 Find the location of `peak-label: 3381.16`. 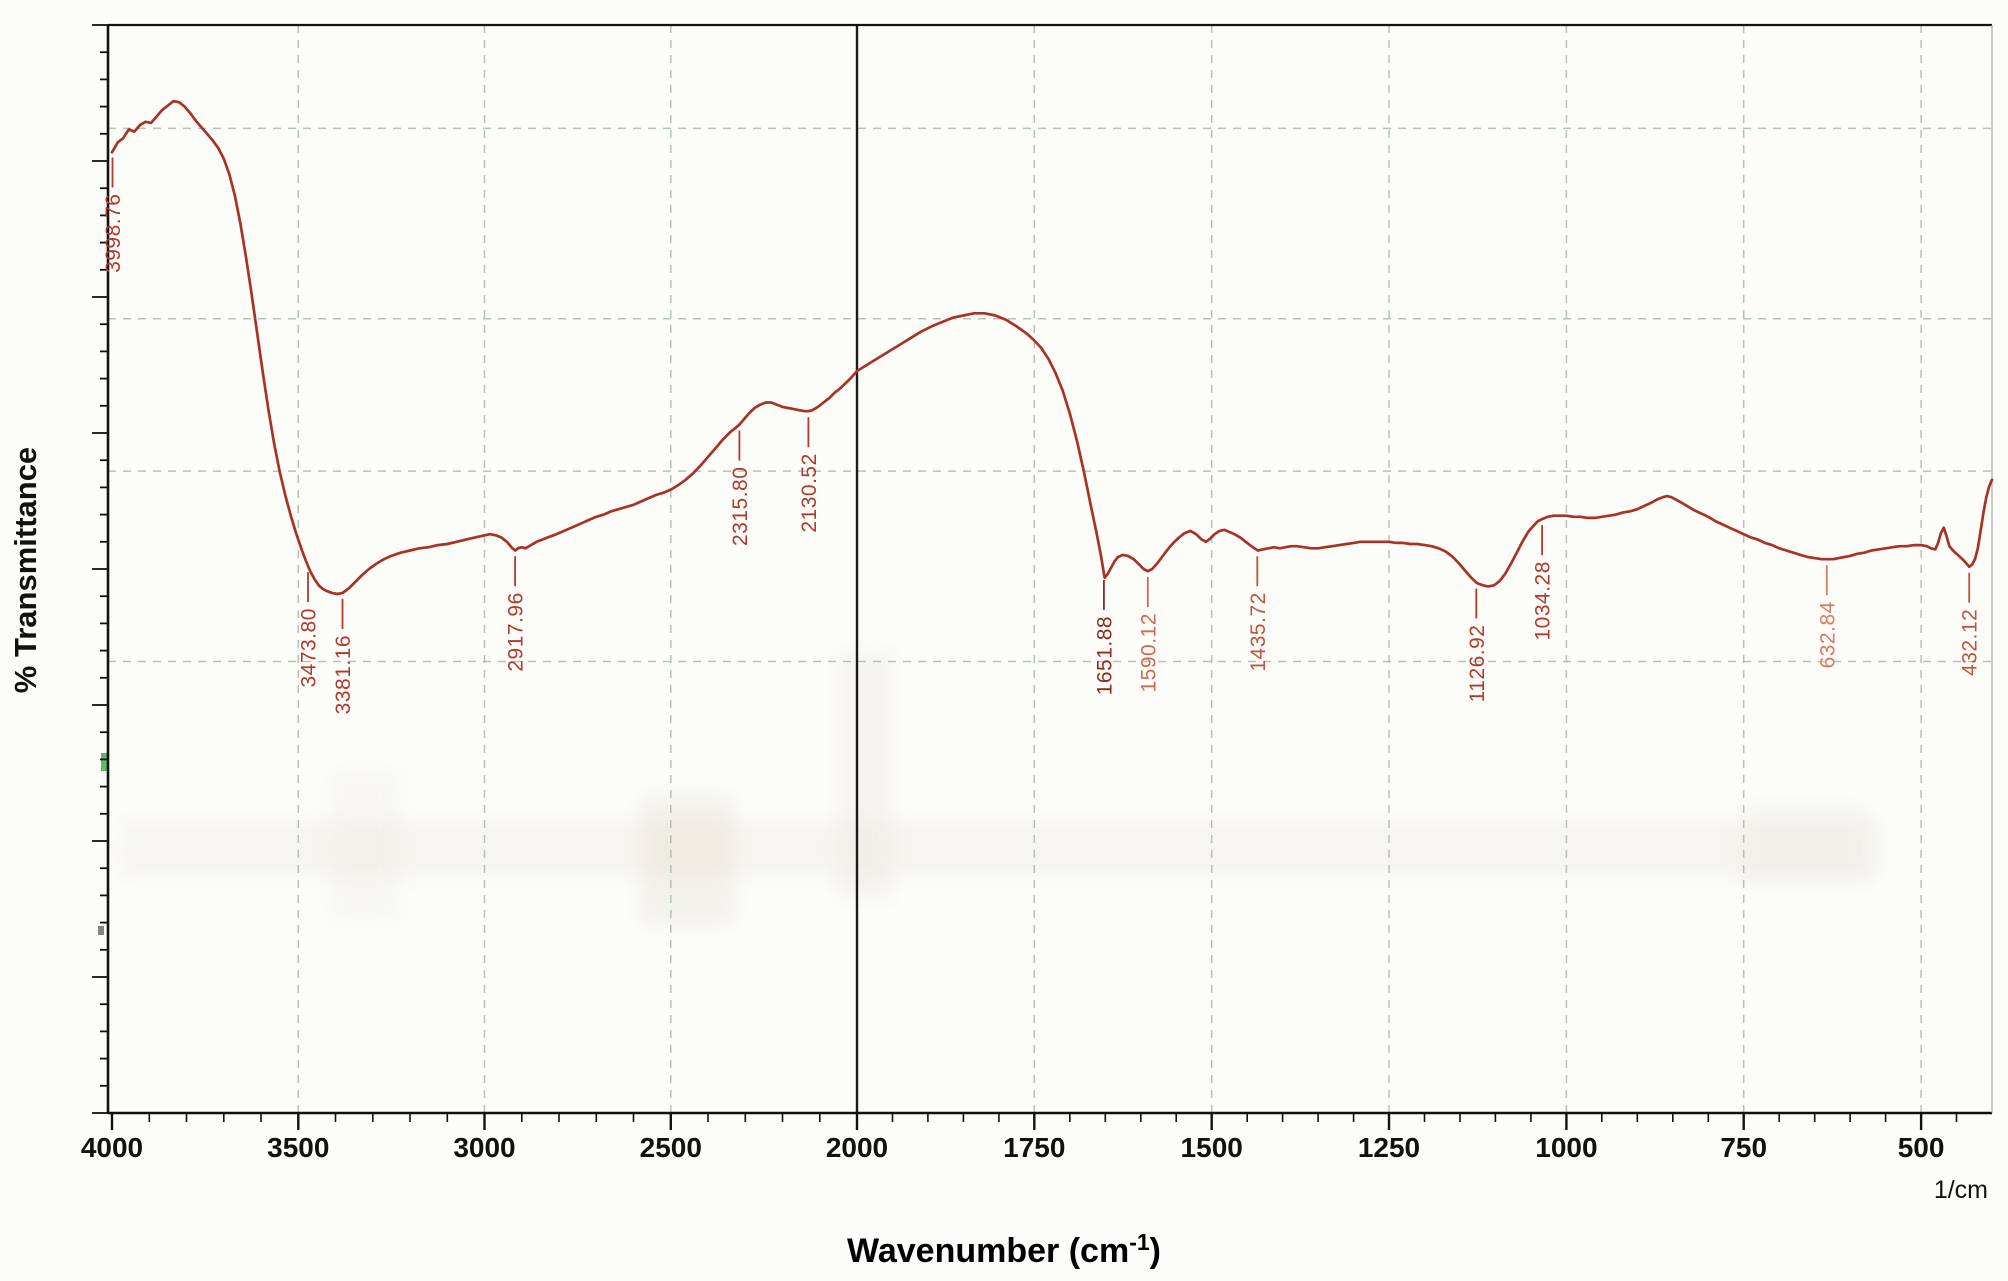

peak-label: 3381.16 is located at coordinates (343, 674).